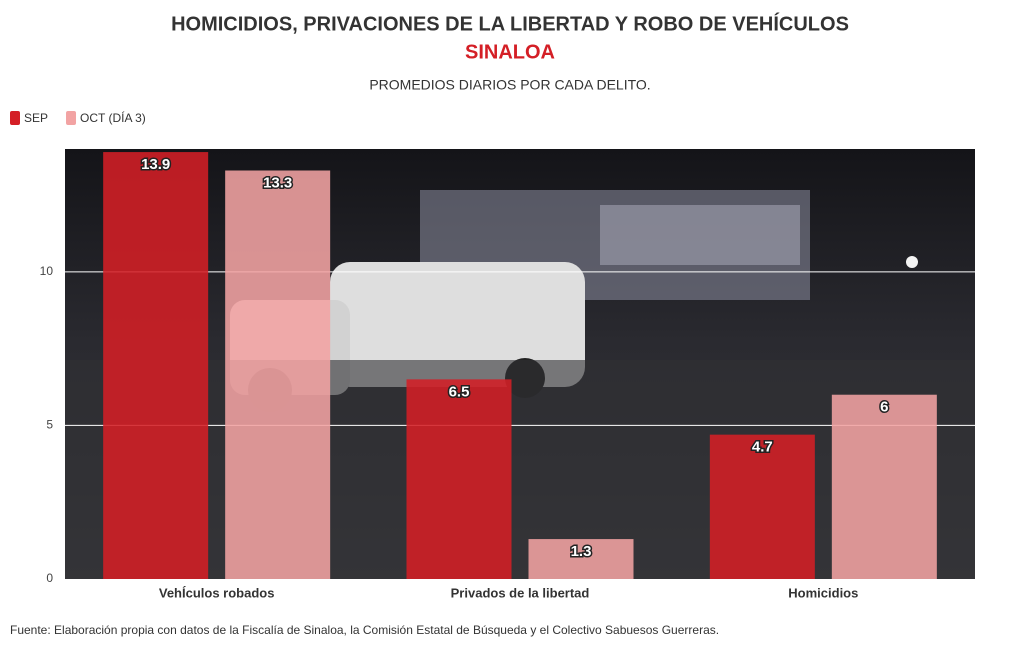 The image size is (1020, 655). What do you see at coordinates (113, 117) in the screenshot?
I see `legend-label: OCT (DÍA 3)` at bounding box center [113, 117].